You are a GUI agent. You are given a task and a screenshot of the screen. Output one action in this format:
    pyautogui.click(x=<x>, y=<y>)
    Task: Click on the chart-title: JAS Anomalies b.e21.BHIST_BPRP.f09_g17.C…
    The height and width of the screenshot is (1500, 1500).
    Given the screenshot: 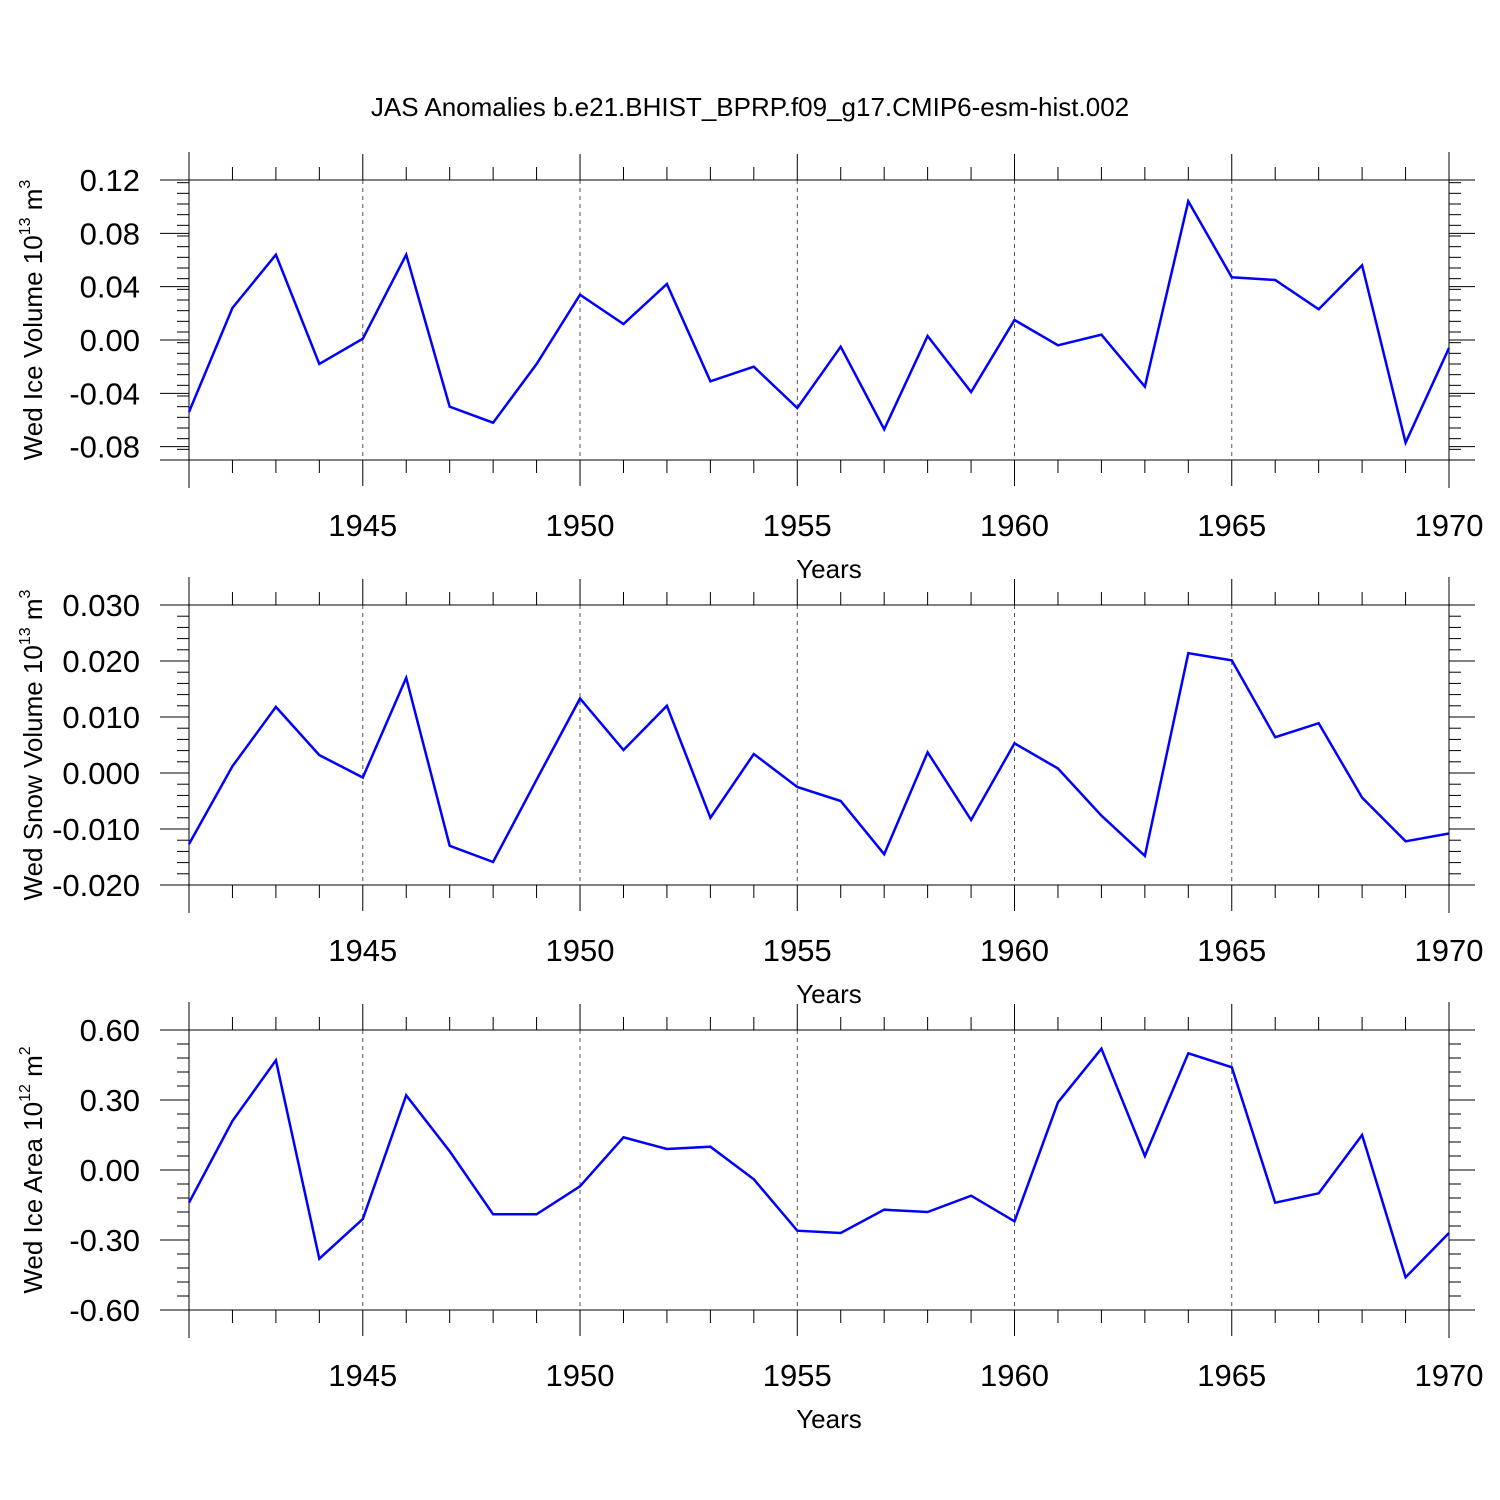 What is the action you would take?
    pyautogui.click(x=750, y=107)
    